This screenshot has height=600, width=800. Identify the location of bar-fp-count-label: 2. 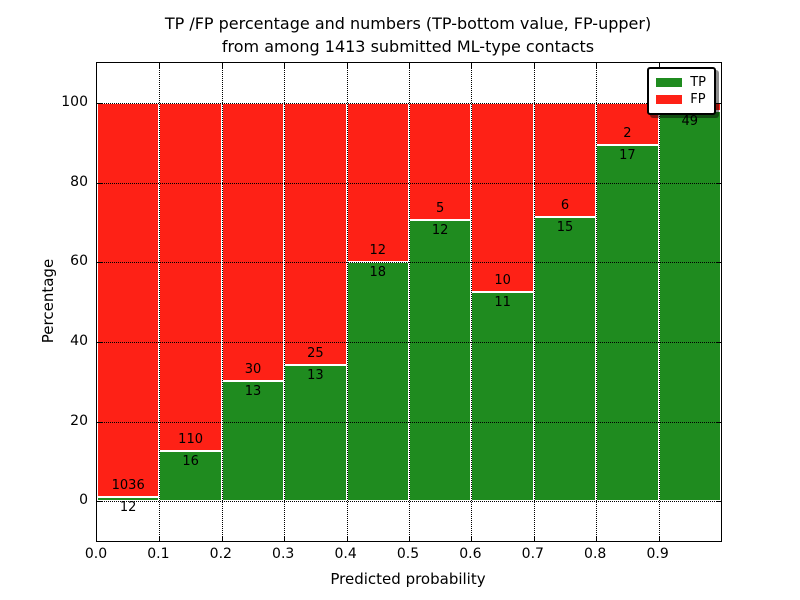
(627, 133).